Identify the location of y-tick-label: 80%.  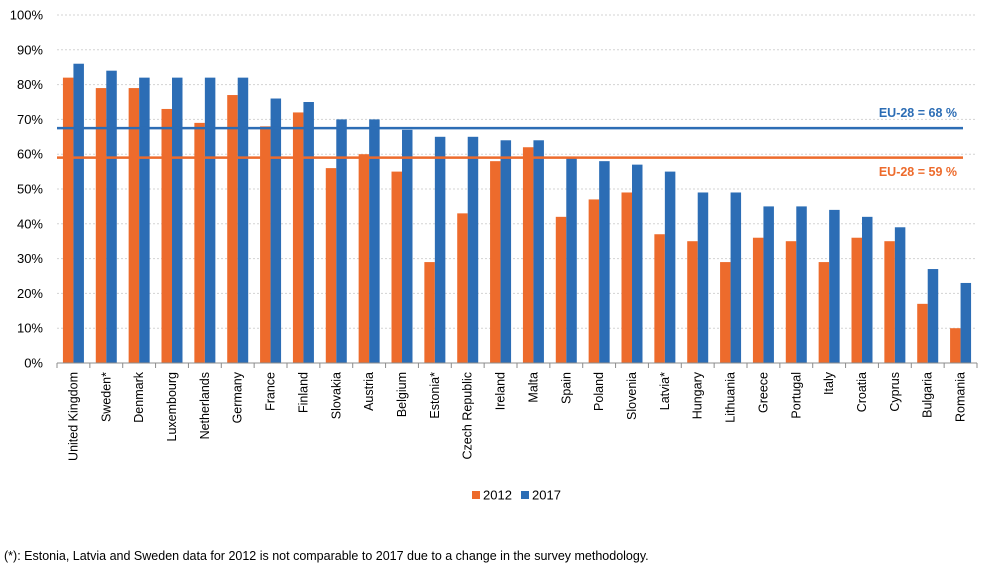
(30, 84).